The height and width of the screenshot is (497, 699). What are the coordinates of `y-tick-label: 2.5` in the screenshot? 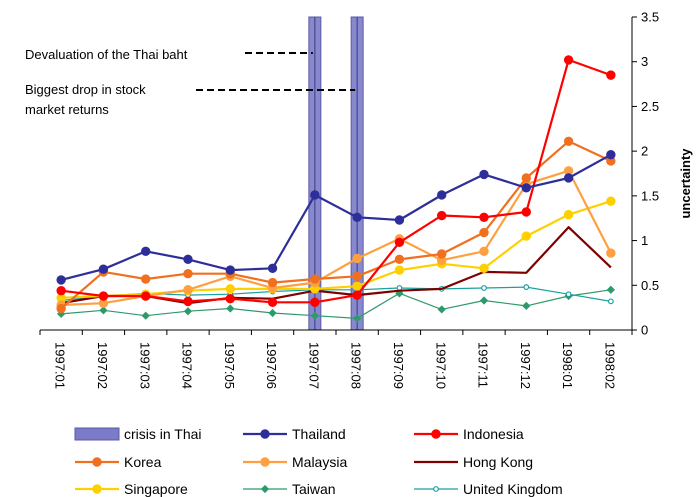 It's located at (650, 106).